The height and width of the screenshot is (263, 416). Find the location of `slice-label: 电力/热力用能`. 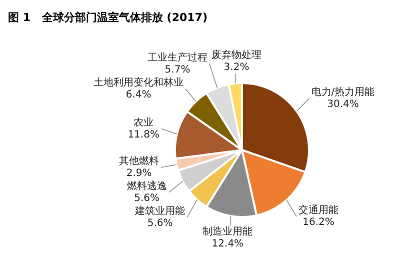

slice-label: 电力/热力用能 is located at coordinates (343, 92).